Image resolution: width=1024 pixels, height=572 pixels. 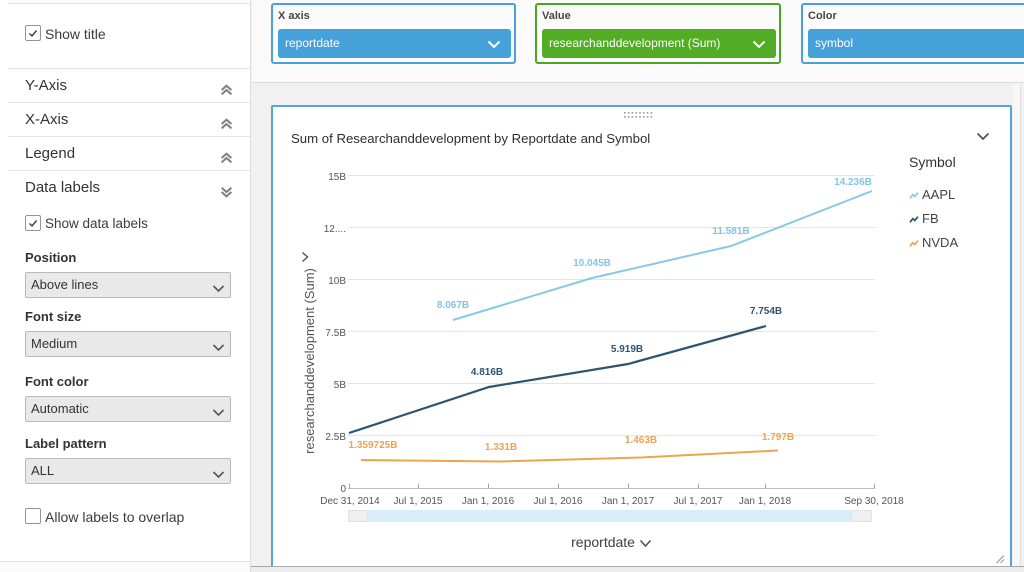 I want to click on svg-text: Jan 1, 2018, so click(x=765, y=501).